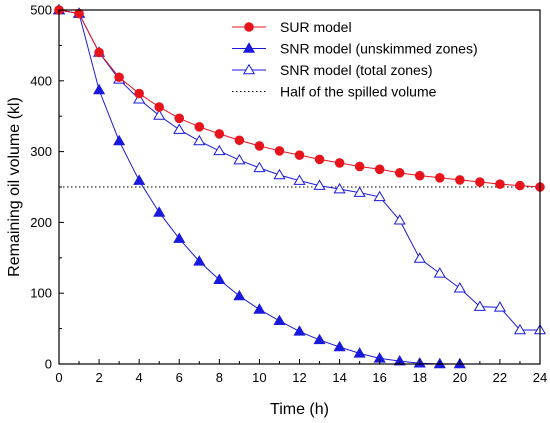 This screenshot has height=423, width=550. Describe the element at coordinates (299, 409) in the screenshot. I see `x-axis-label: Time (h)` at that location.